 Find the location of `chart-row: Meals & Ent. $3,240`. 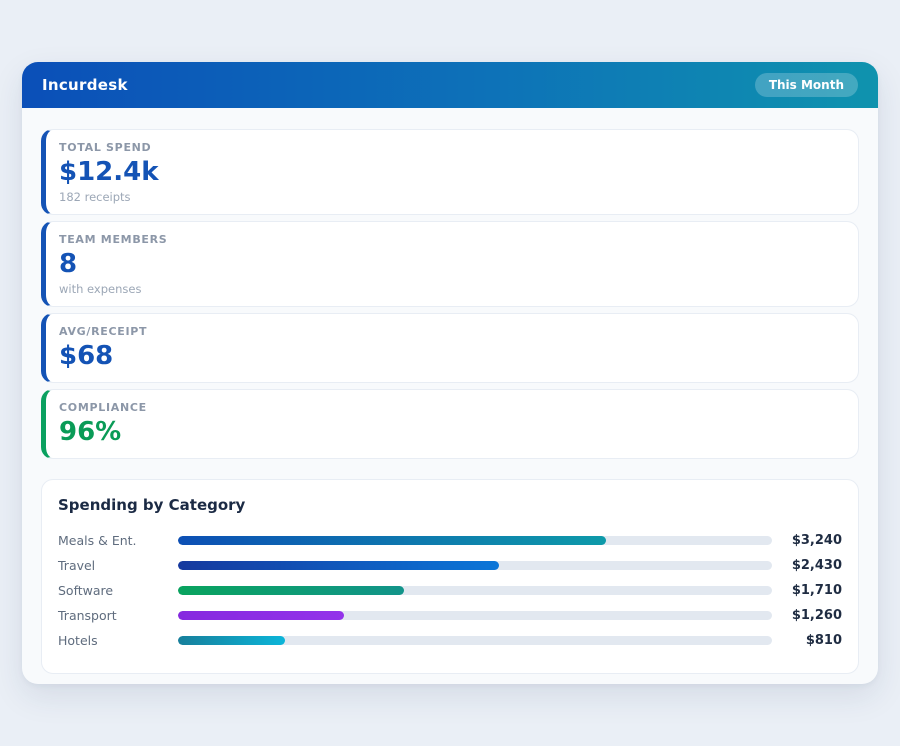

chart-row: Meals & Ent. $3,240 is located at coordinates (450, 540).